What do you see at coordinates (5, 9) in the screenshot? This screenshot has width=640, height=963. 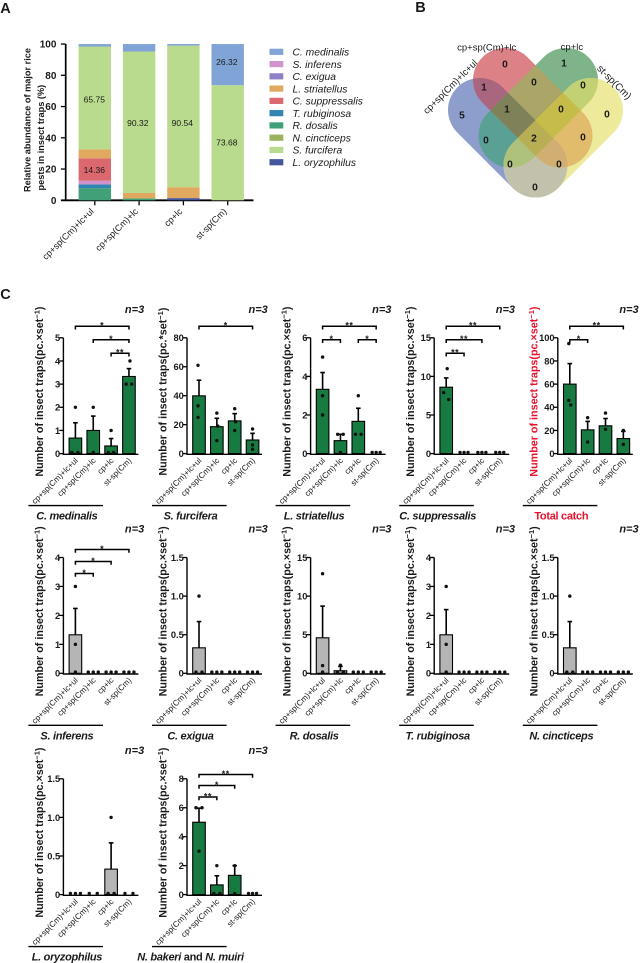 I see `svg-text: A` at bounding box center [5, 9].